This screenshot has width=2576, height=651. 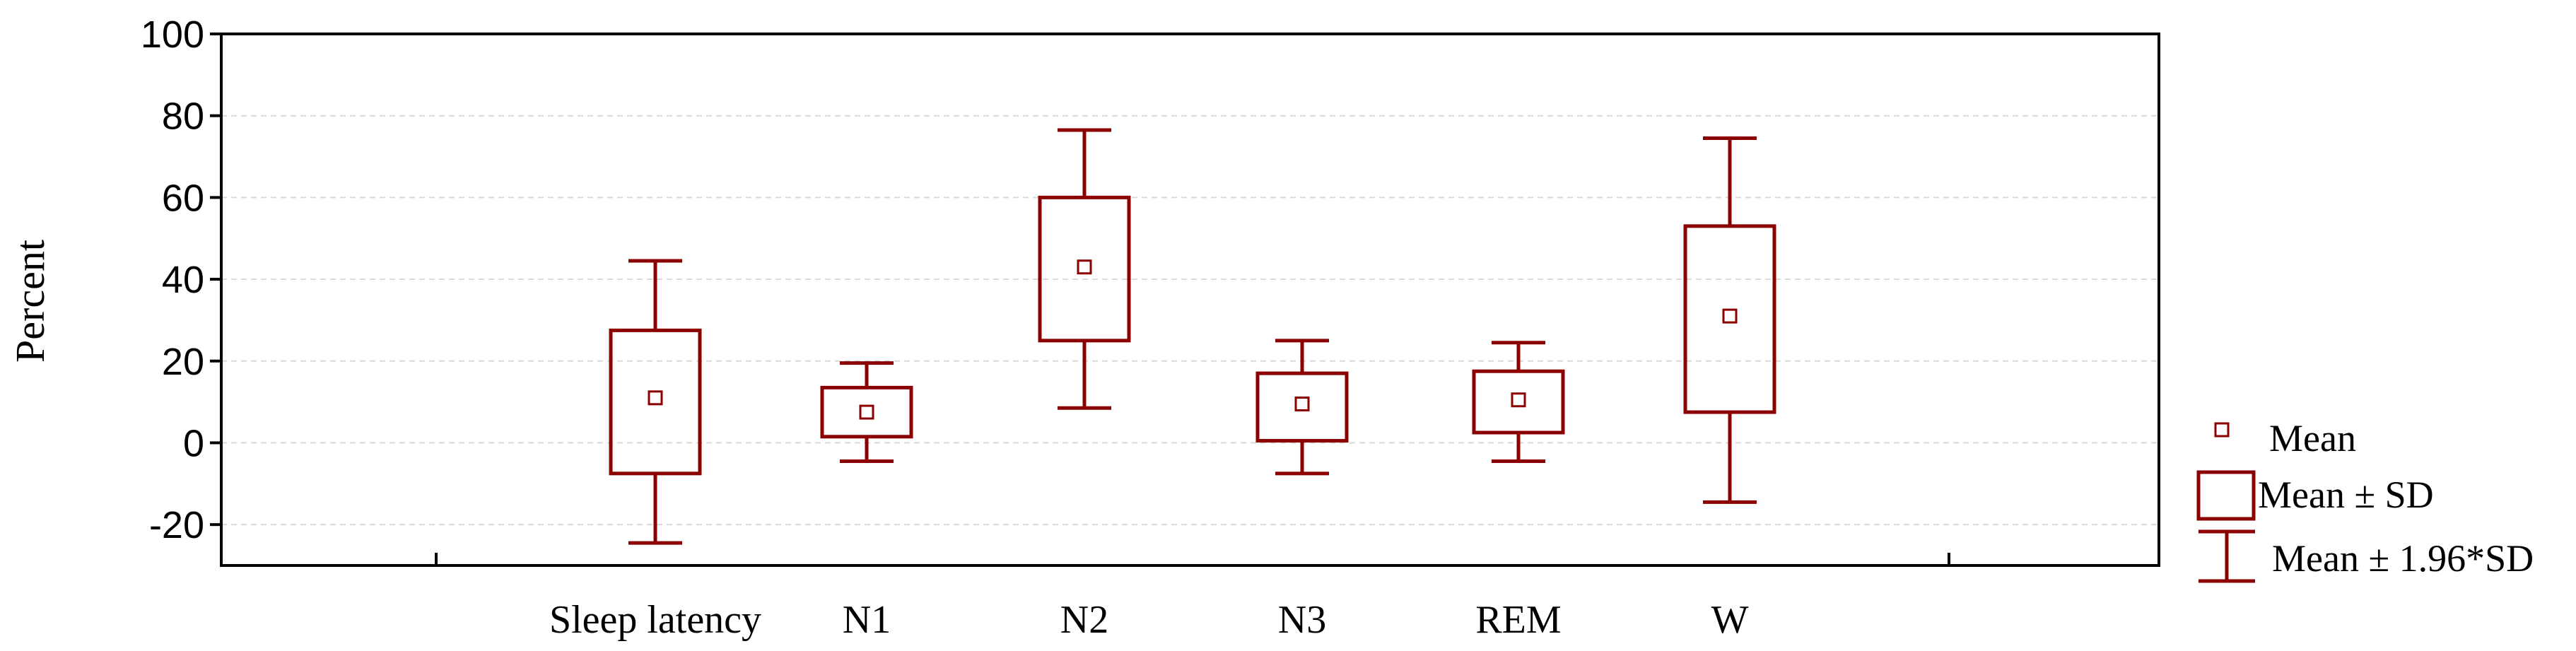 I want to click on y-tick-label: -20, so click(x=176, y=525).